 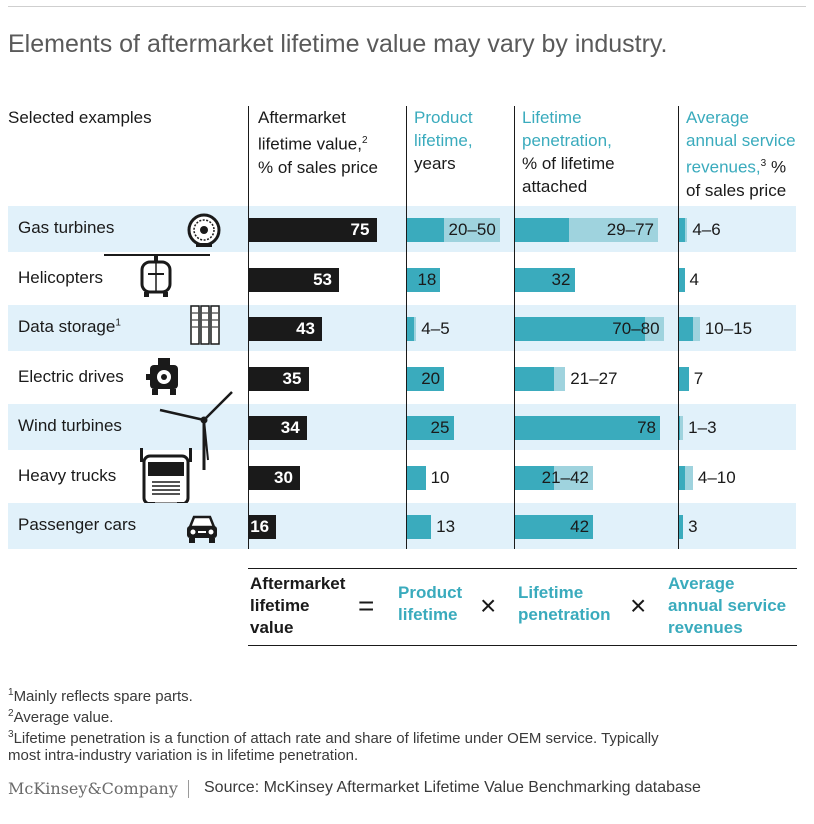 I want to click on data-storage-icon, so click(x=205, y=327).